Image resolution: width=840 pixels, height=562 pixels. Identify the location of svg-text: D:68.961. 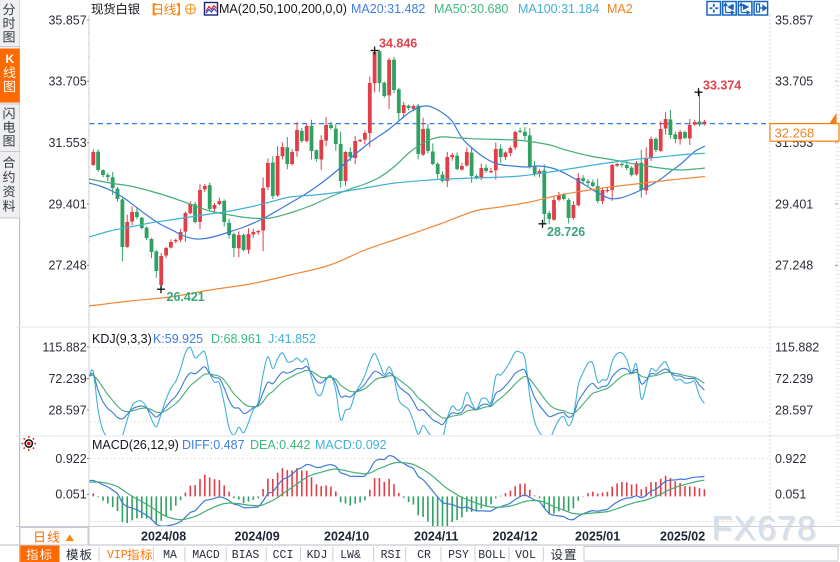
(236, 339).